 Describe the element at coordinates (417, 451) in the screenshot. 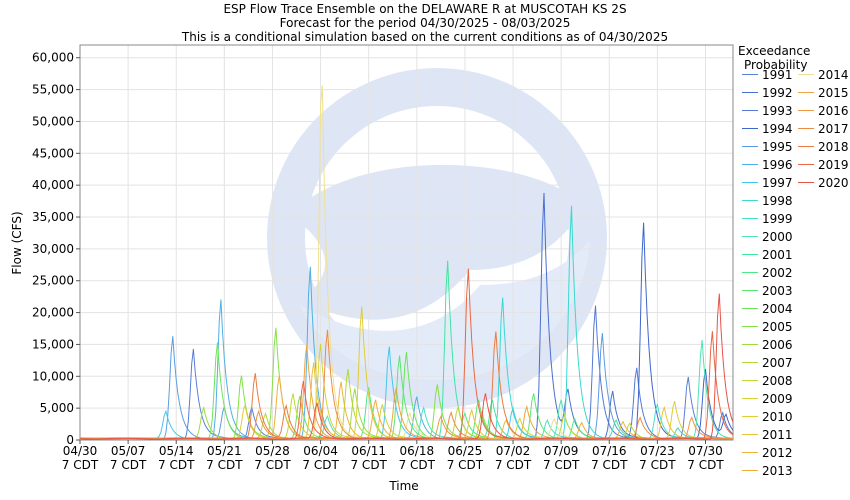

I see `x-tick-label-date: 06/18` at that location.